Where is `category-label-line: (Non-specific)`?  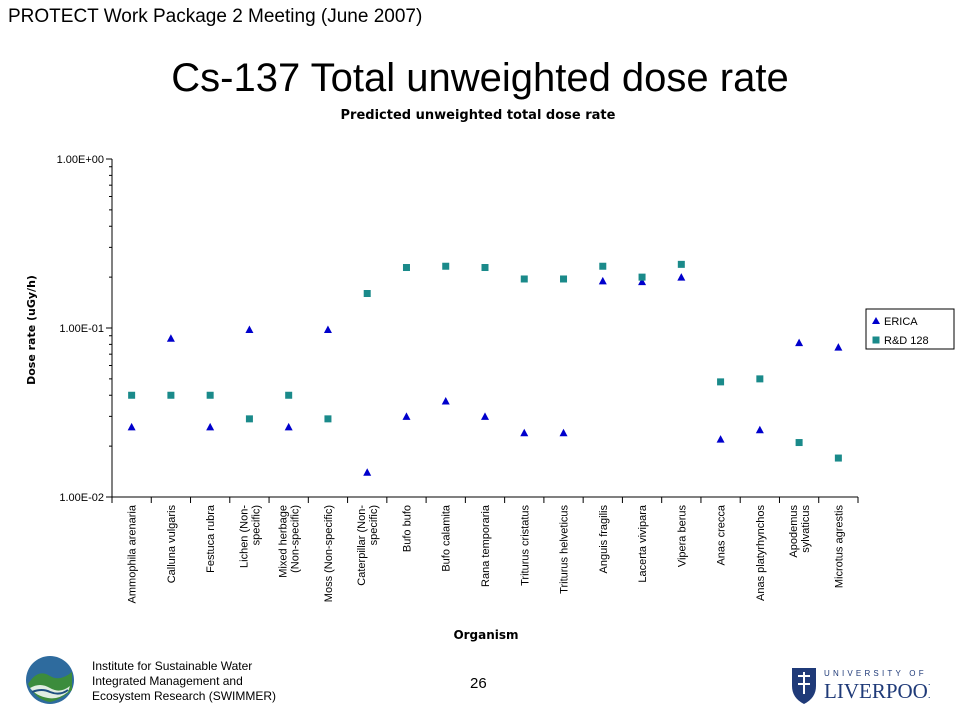 category-label-line: (Non-specific) is located at coordinates (296, 539).